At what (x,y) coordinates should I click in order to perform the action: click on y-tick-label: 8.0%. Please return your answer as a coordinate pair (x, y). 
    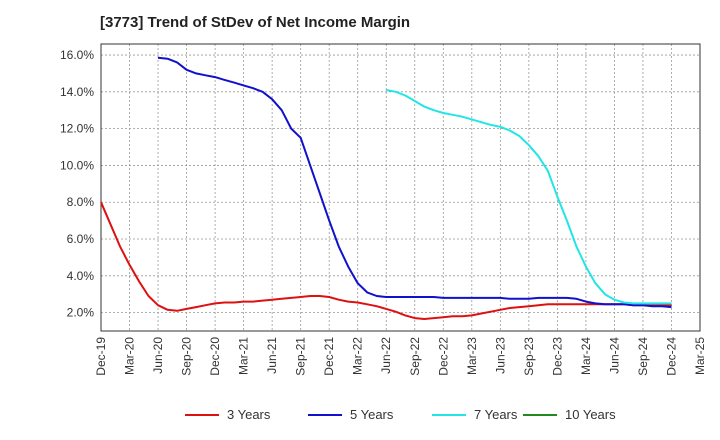
    Looking at the image, I should click on (81, 202).